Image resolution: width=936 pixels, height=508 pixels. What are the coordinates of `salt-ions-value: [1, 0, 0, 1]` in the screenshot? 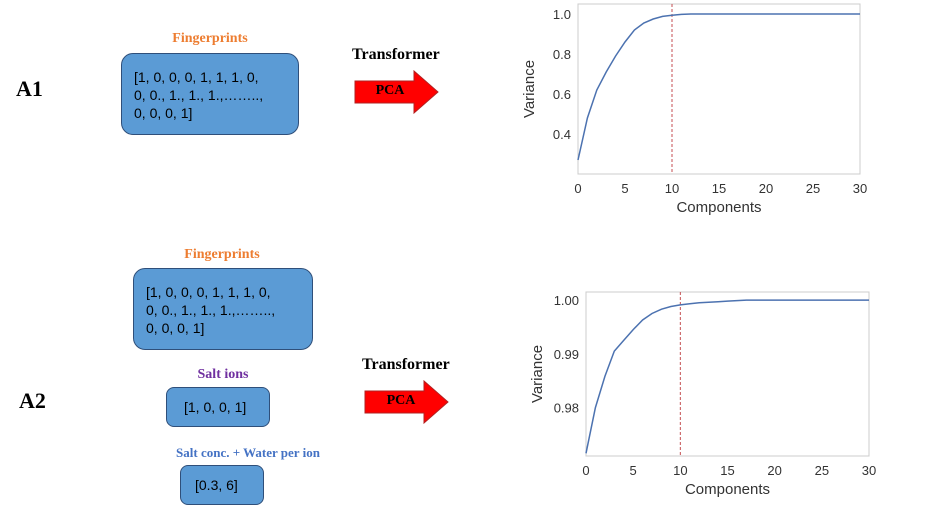 It's located at (215, 407).